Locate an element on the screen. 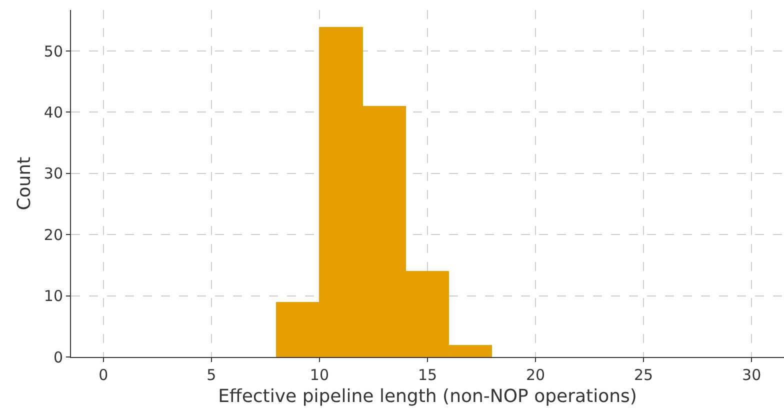 This screenshot has width=784, height=412. y-axis-title: Count is located at coordinates (25, 183).